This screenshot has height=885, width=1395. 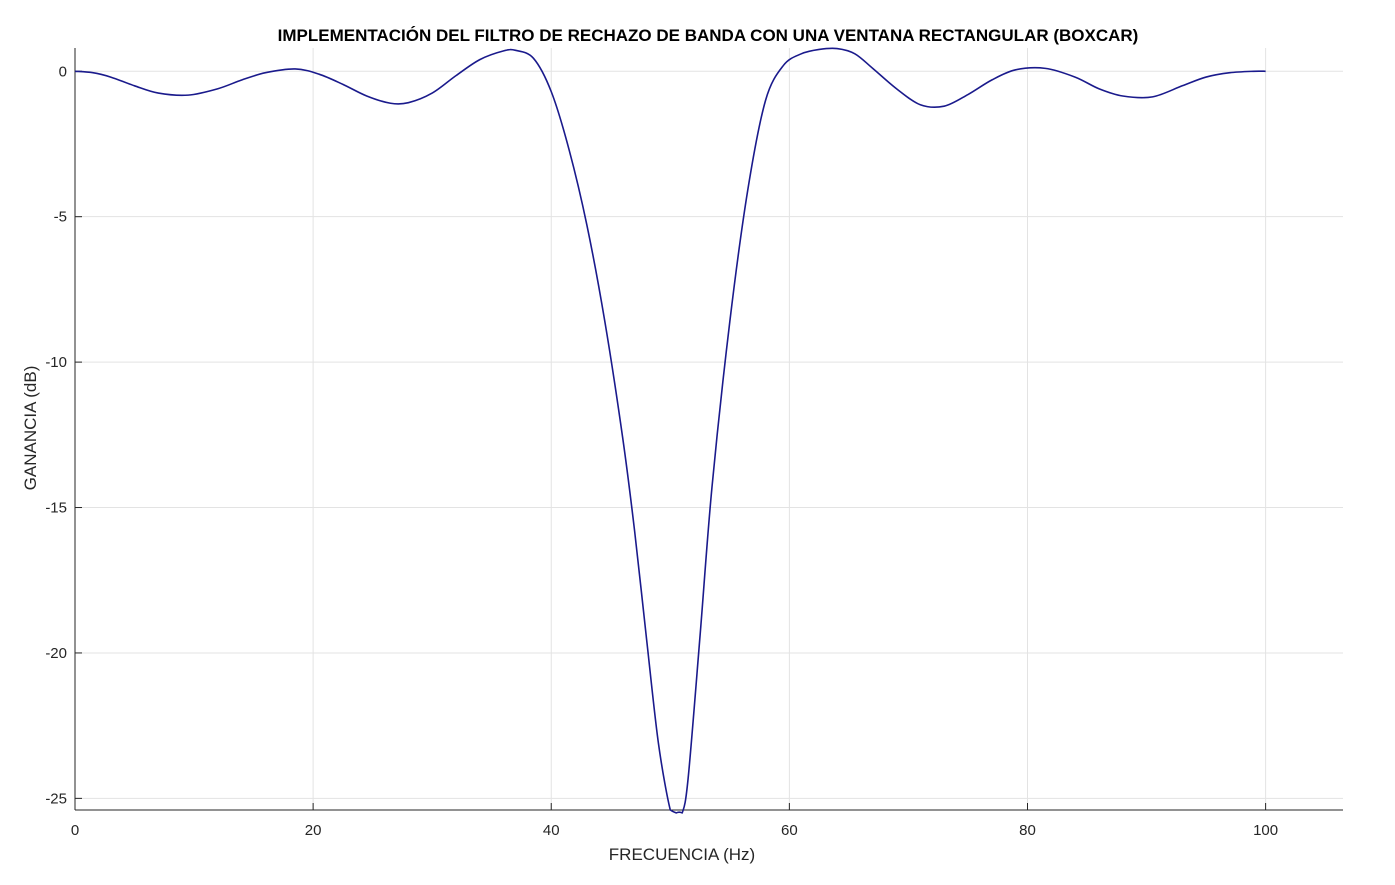 What do you see at coordinates (682, 854) in the screenshot?
I see `x-axis-label: FRECUENCIA (Hz)` at bounding box center [682, 854].